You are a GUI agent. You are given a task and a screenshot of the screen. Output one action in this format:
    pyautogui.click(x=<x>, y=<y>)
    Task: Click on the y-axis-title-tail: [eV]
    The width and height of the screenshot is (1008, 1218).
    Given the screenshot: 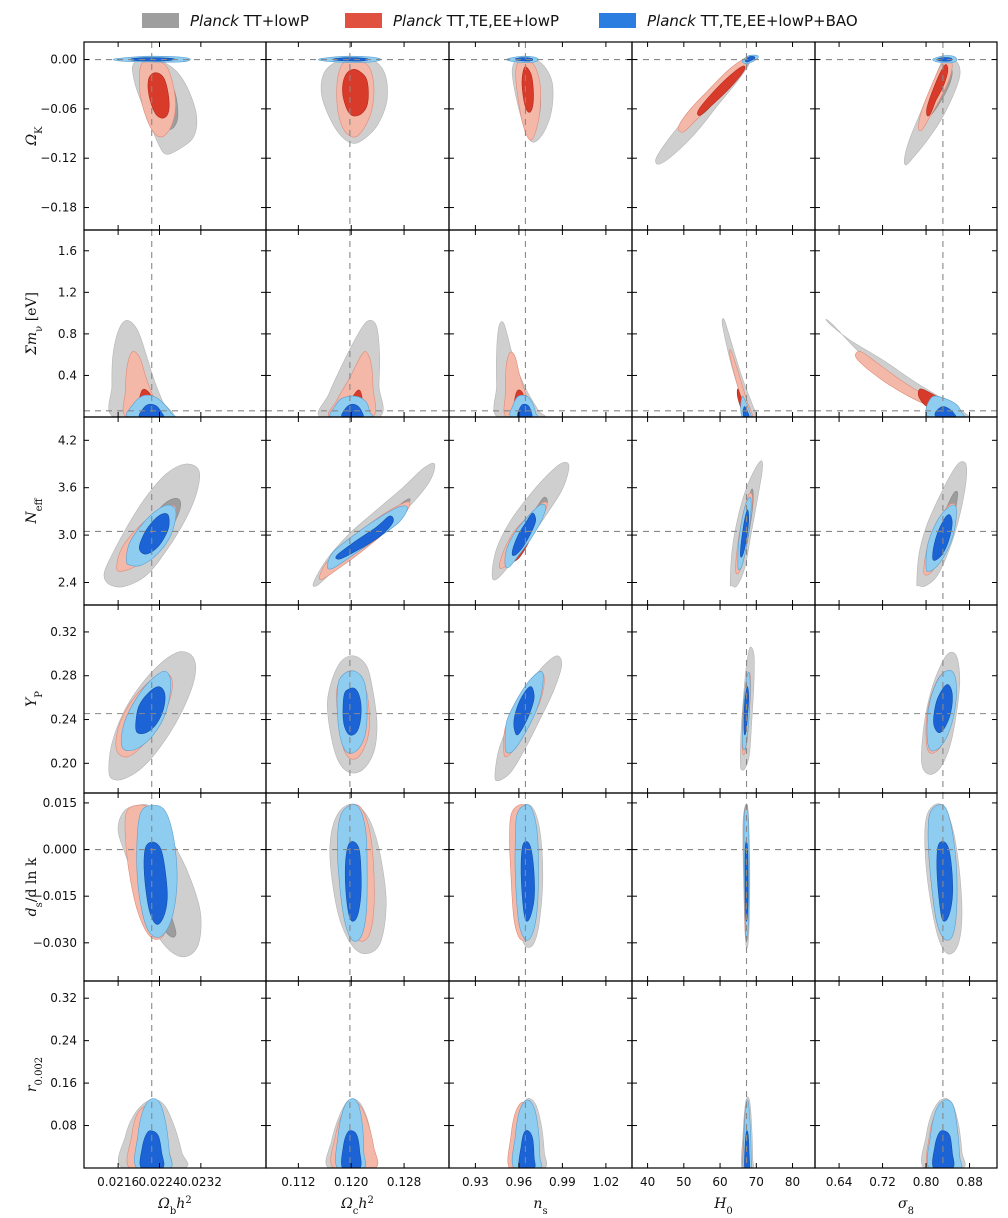 What is the action you would take?
    pyautogui.click(x=32, y=309)
    